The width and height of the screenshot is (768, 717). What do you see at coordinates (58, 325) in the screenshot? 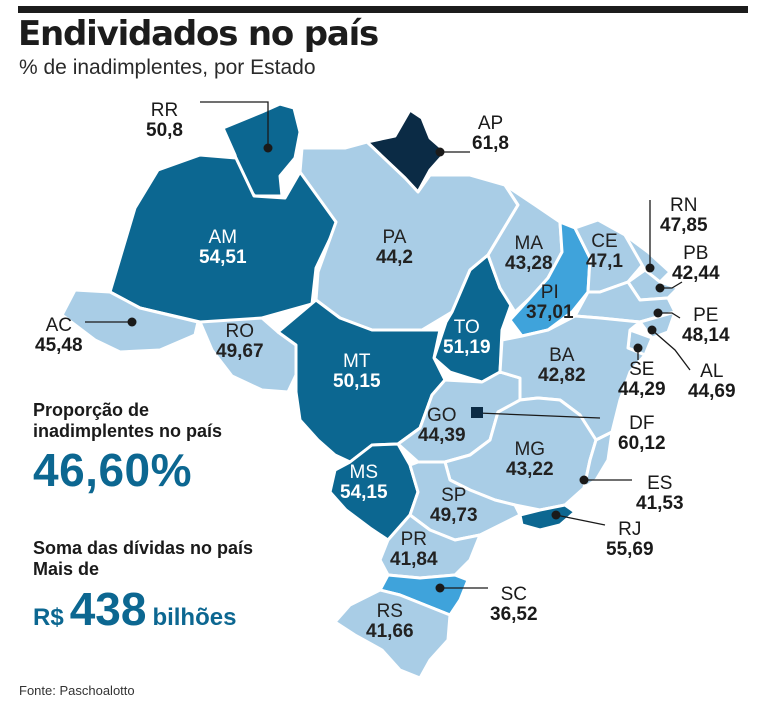
I see `state-code-ac: AC` at bounding box center [58, 325].